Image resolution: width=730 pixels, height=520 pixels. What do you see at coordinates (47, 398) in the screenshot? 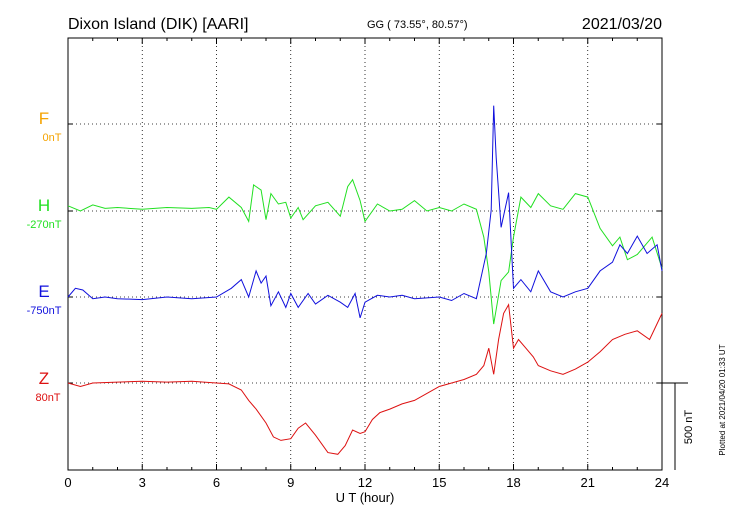
I see `channel-offset-z: 80nT` at bounding box center [47, 398].